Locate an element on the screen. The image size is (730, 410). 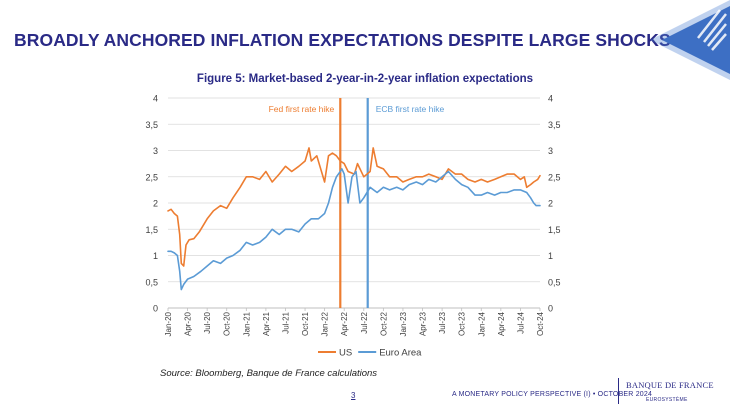
y-tick-label-right: 3 is located at coordinates (550, 151).